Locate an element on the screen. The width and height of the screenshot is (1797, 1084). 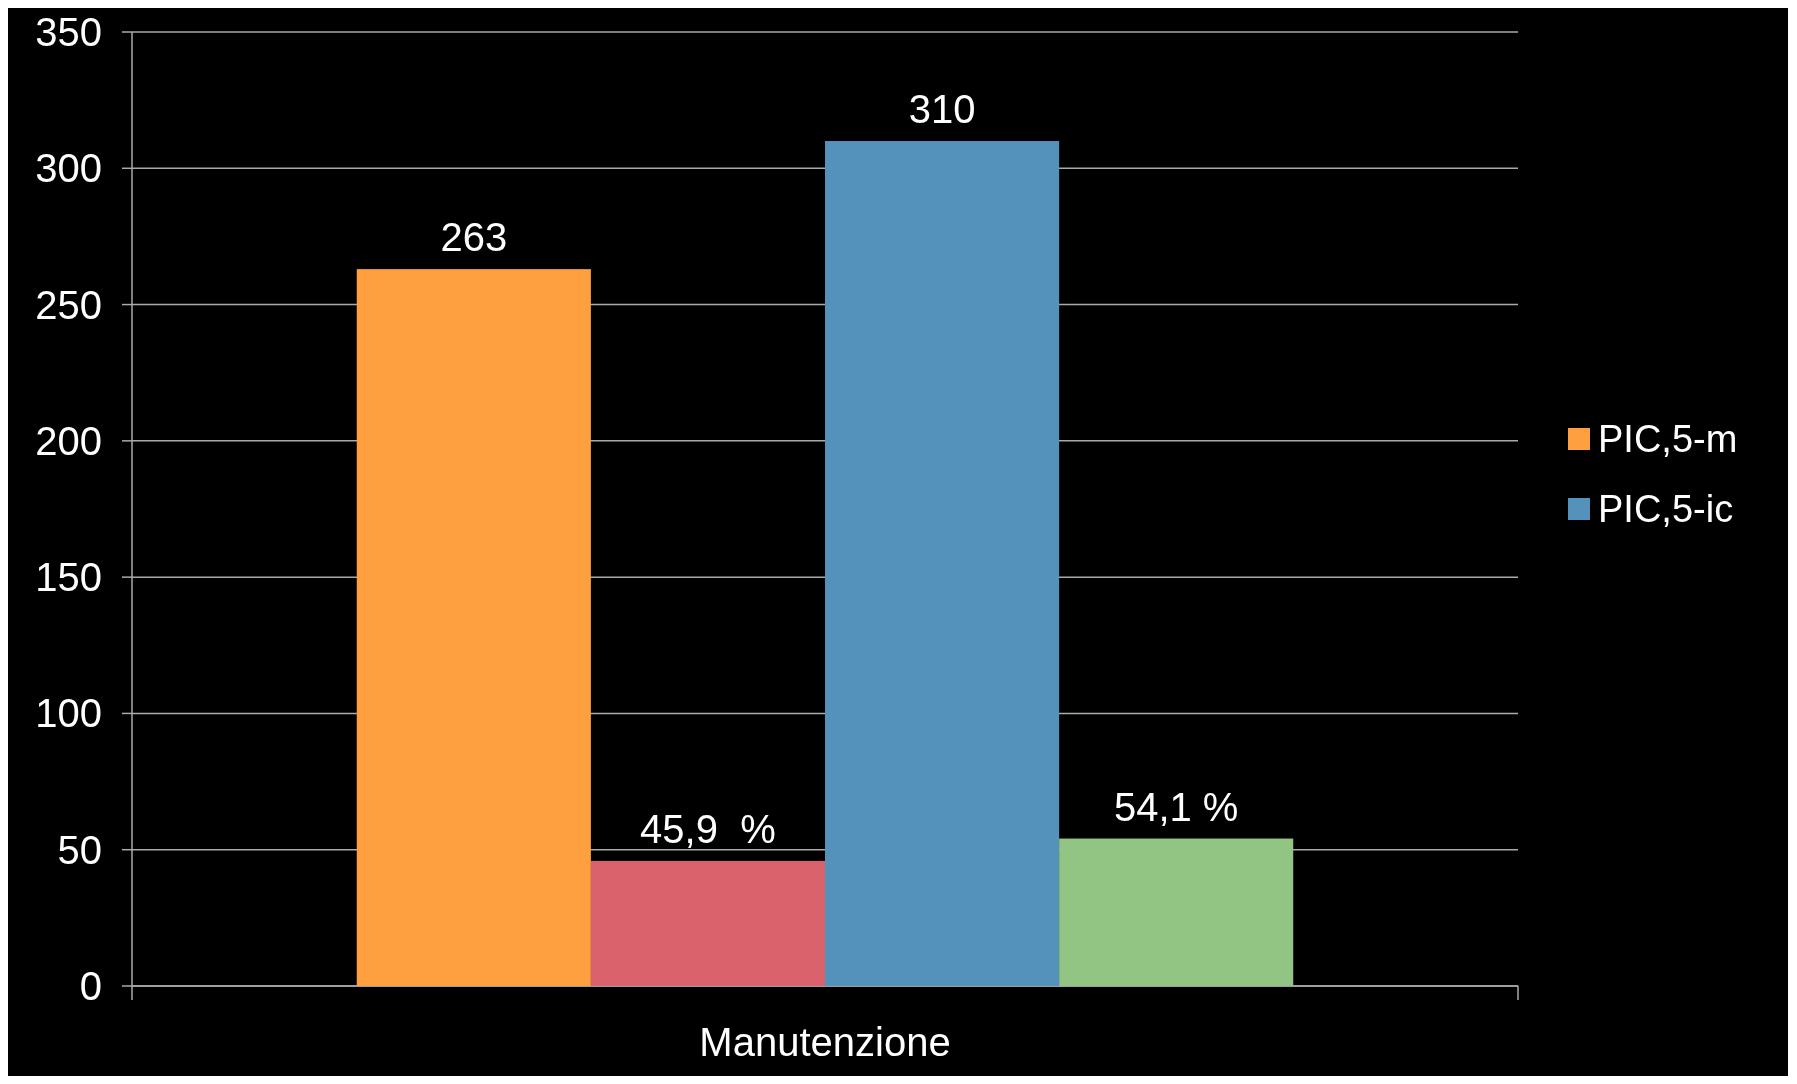
data-label: 54,1 % is located at coordinates (1176, 806).